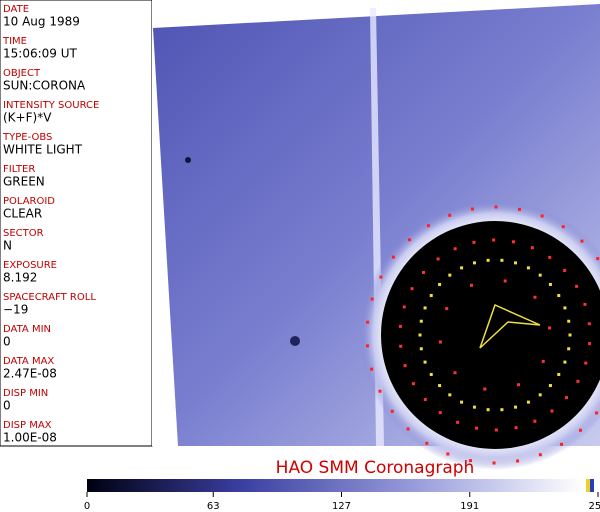 The width and height of the screenshot is (600, 512). What do you see at coordinates (27, 329) in the screenshot?
I see `field-label: DATA MIN` at bounding box center [27, 329].